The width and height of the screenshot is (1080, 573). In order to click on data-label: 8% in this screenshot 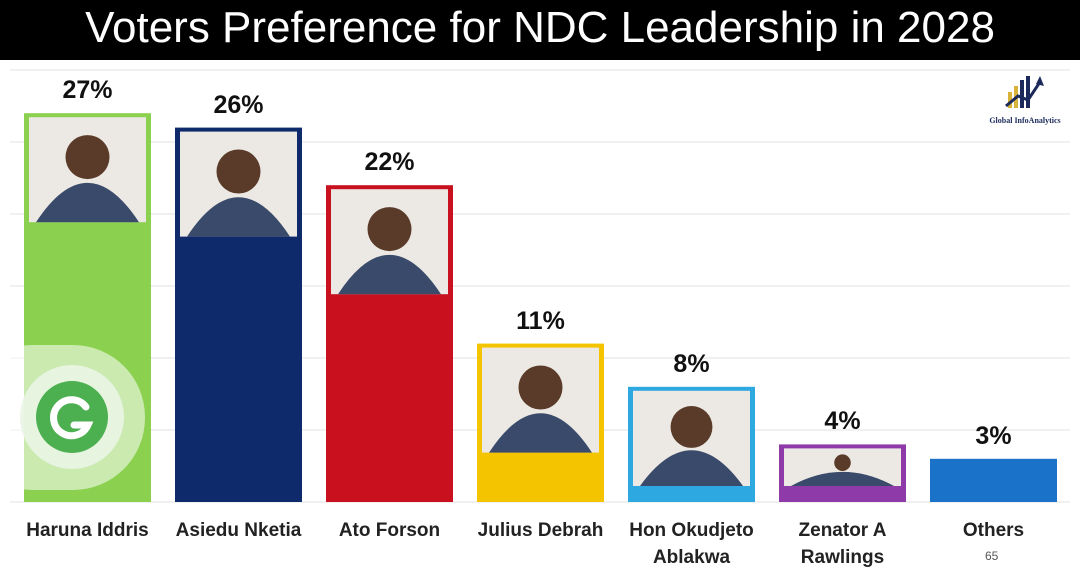, I will do `click(691, 363)`.